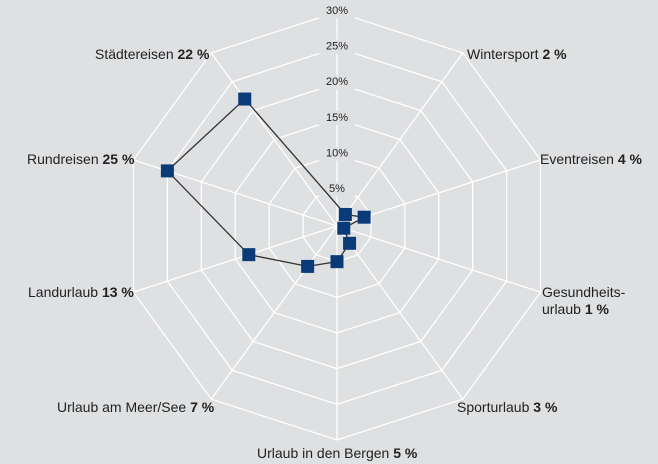 This screenshot has height=464, width=658. I want to click on category-label: Rundreisen 25 %, so click(80, 159).